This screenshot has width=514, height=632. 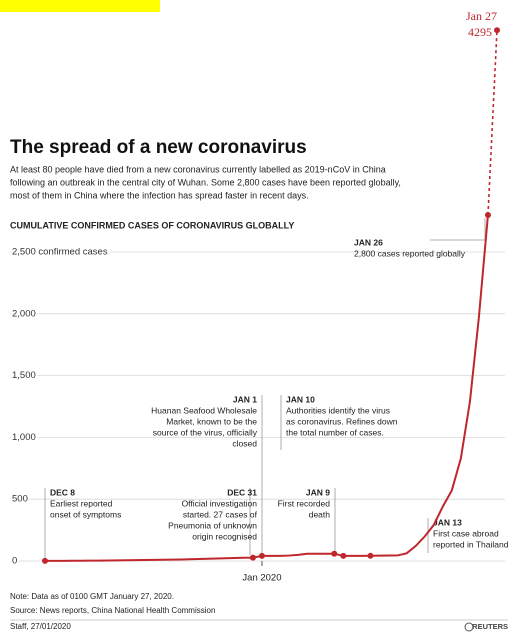 What do you see at coordinates (40, 626) in the screenshot?
I see `credit: Staff, 27/01/2020` at bounding box center [40, 626].